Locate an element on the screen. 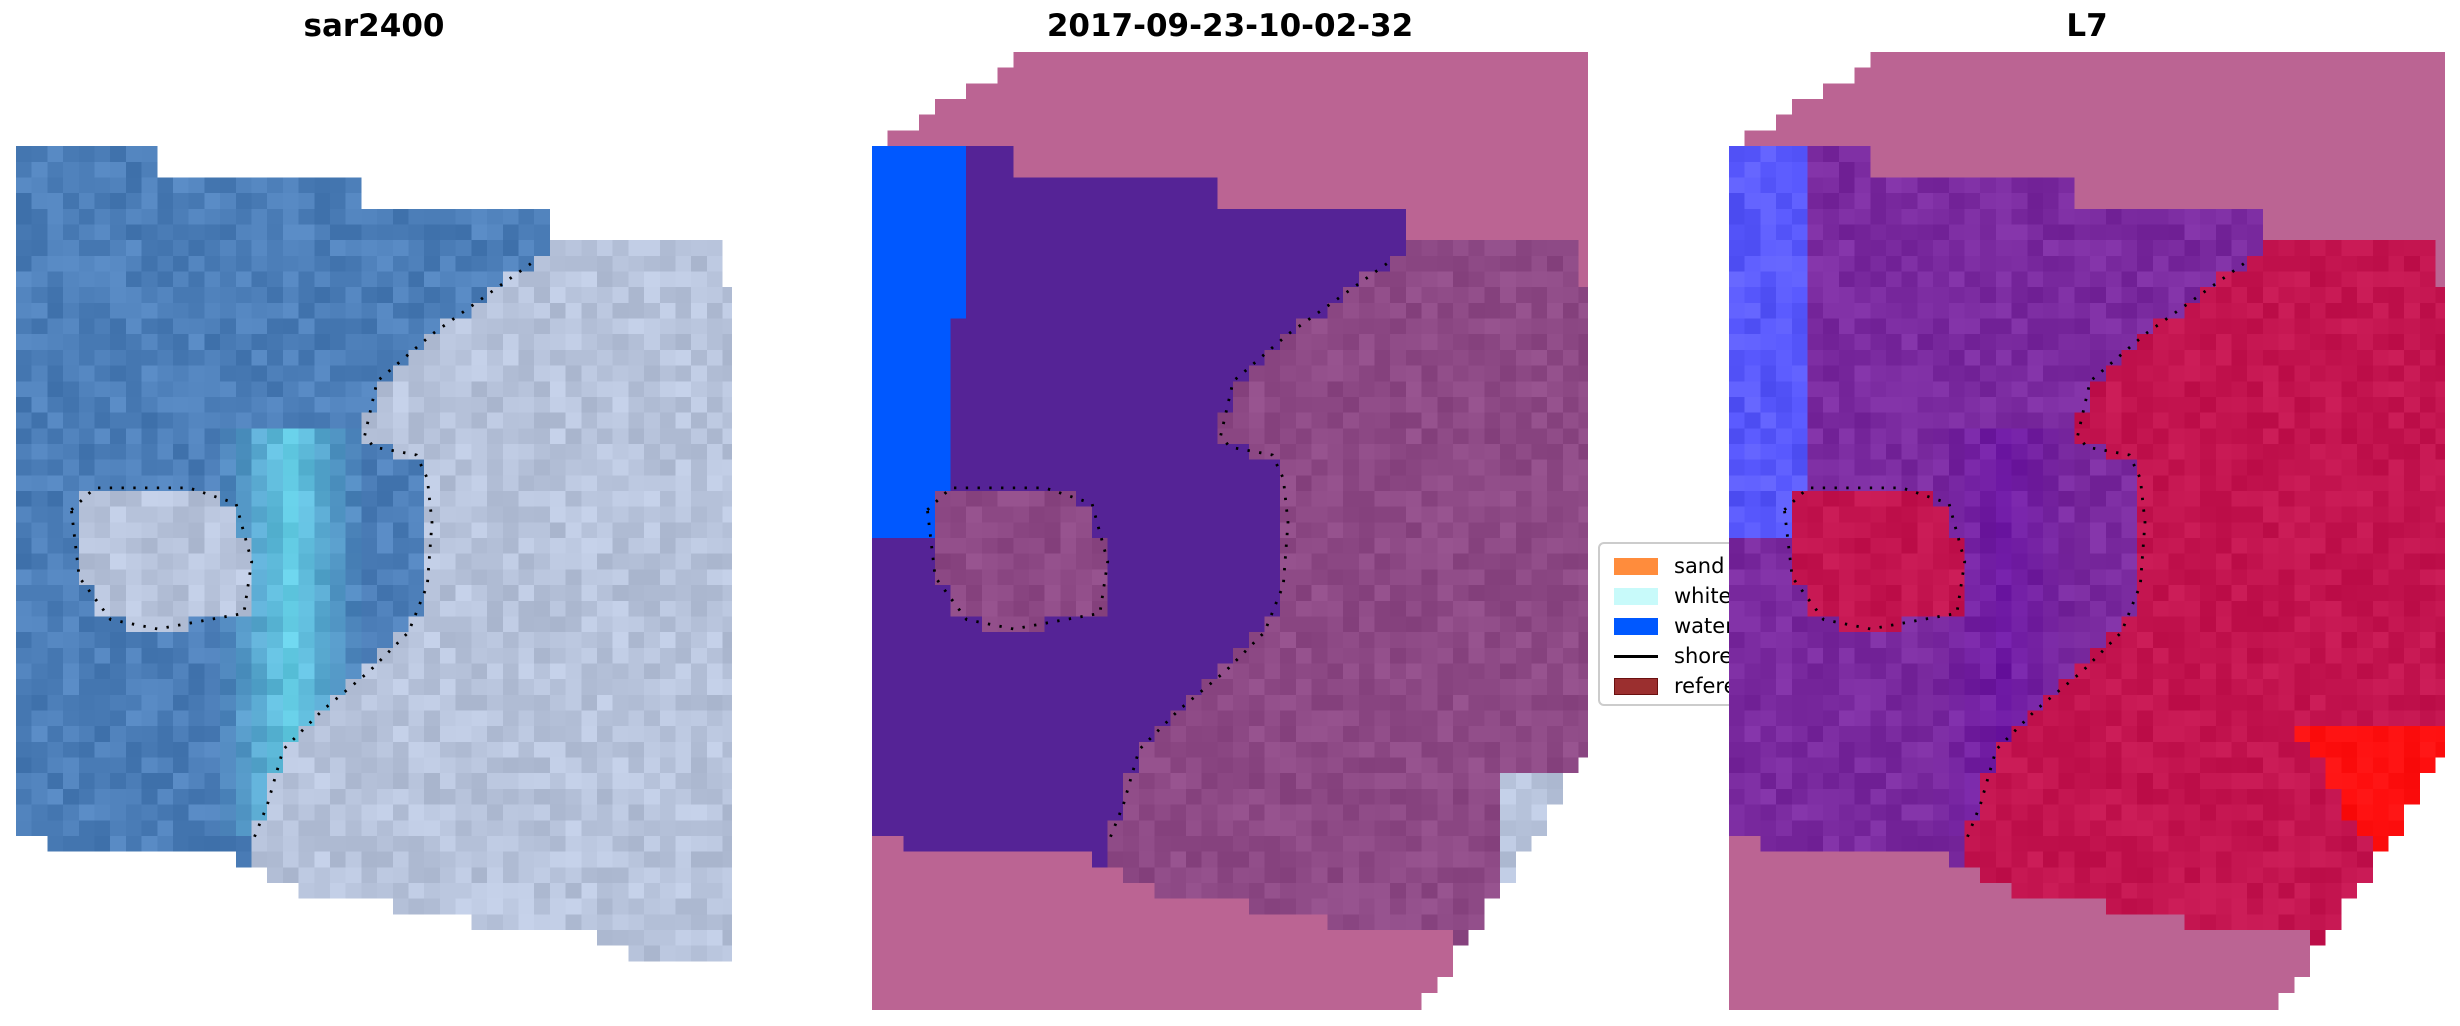 The image size is (2460, 1026). panel-title: 2017-09-23-10-02-32 is located at coordinates (1230, 26).